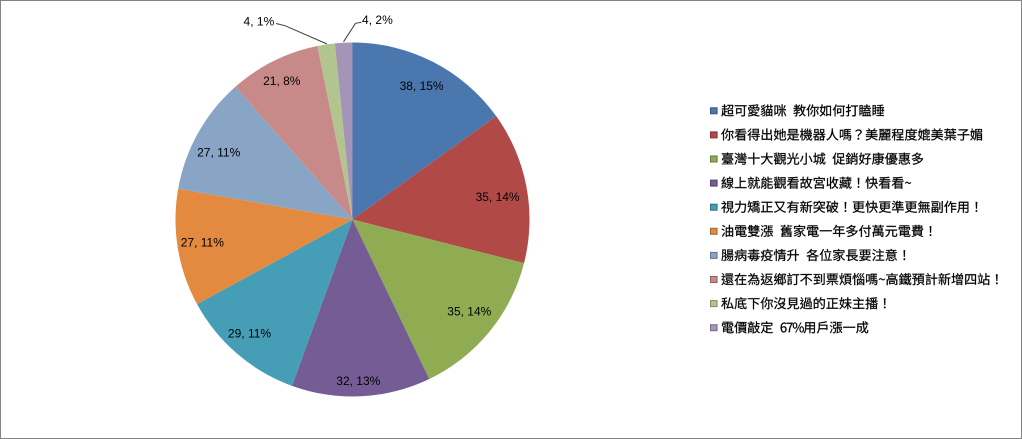 Image resolution: width=1022 pixels, height=439 pixels. I want to click on svg-text: 32, 13%, so click(358, 381).